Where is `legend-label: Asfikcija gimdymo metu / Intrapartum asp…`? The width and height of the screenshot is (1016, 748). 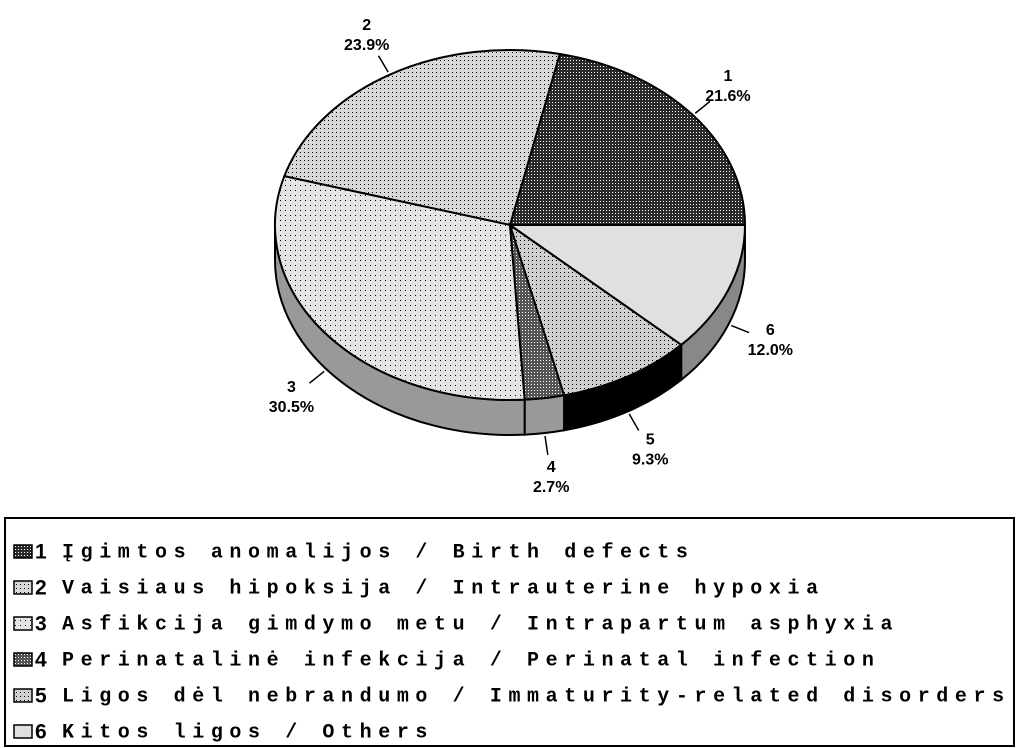
legend-label: Asfikcija gimdymo metu / Intrapartum asp… is located at coordinates (480, 624).